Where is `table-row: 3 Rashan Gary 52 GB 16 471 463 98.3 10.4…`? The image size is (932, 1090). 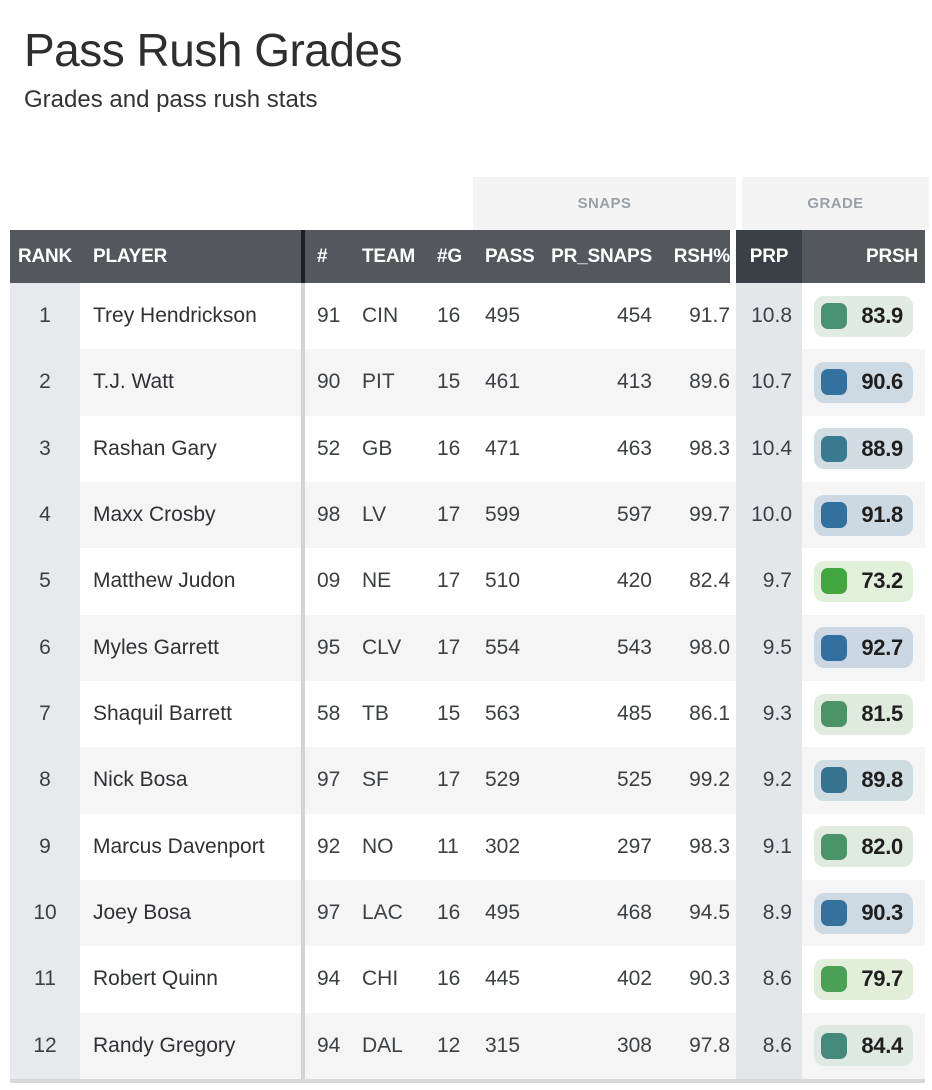 table-row: 3 Rashan Gary 52 GB 16 471 463 98.3 10.4… is located at coordinates (467, 448).